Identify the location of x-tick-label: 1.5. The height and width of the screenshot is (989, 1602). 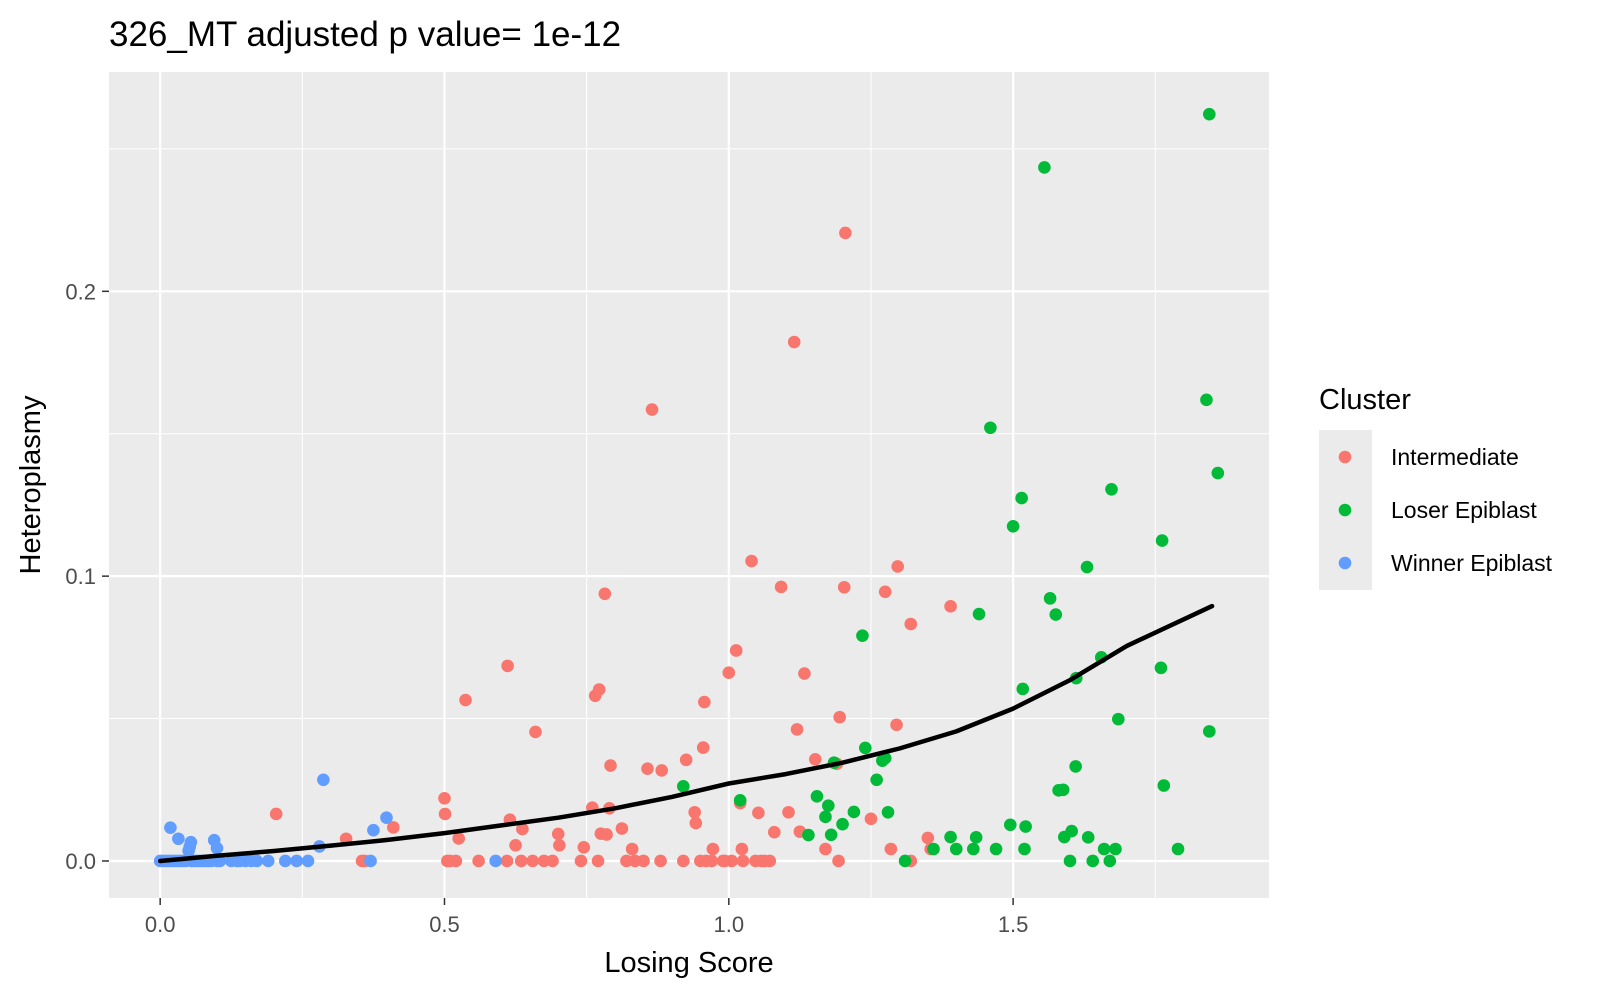
(1013, 924).